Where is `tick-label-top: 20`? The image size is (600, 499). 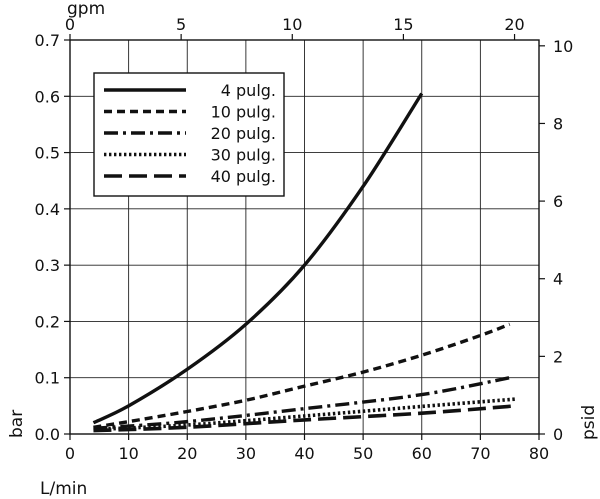 tick-label-top: 20 is located at coordinates (514, 24).